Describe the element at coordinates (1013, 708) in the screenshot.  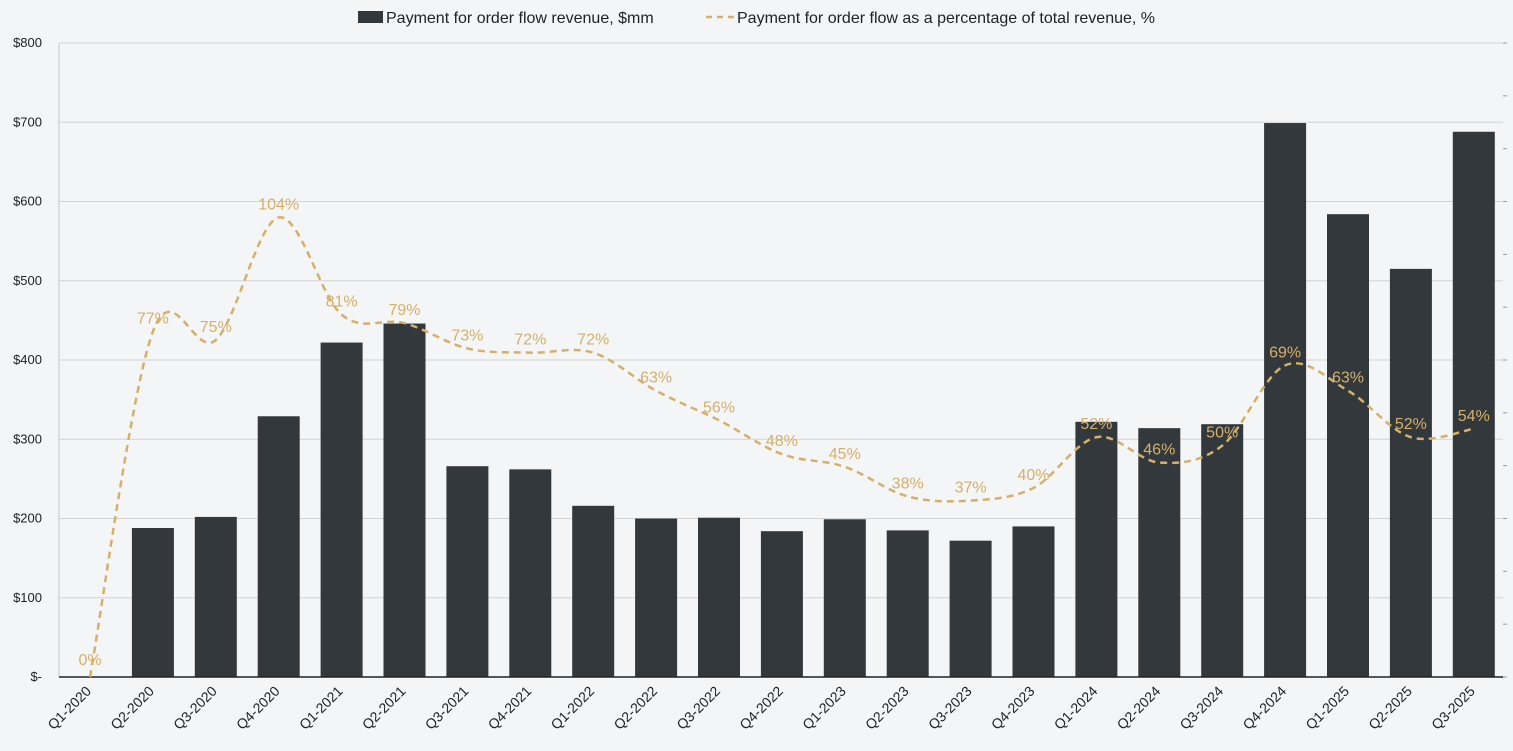
I see `x-tick-label: Q4-2023` at that location.